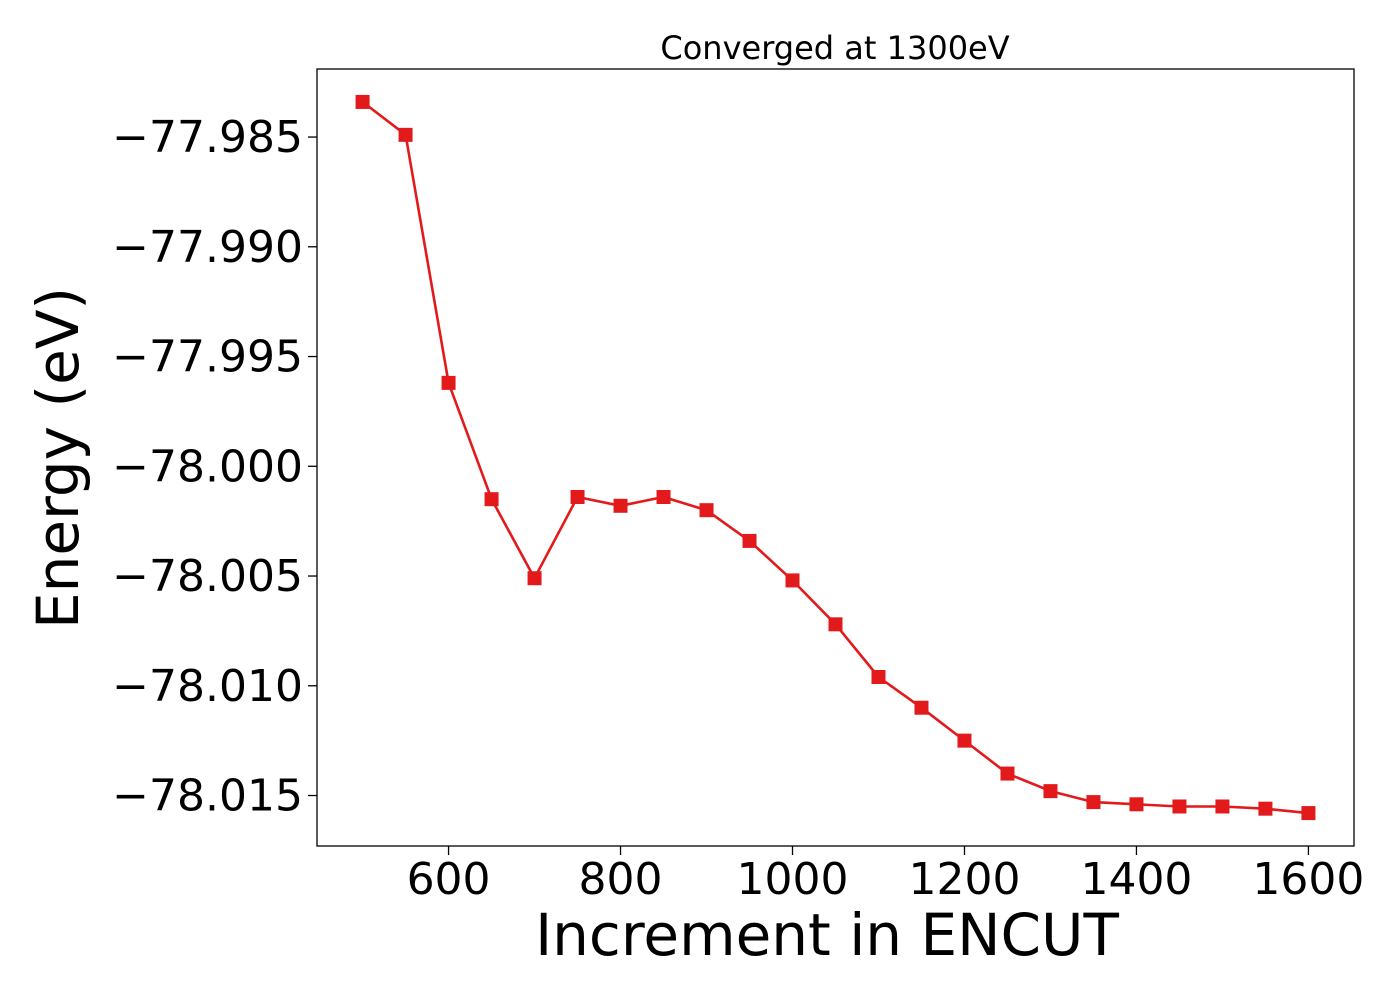  Describe the element at coordinates (885, 875) in the screenshot. I see `x-axis: 600 800 1000 1200 1400 1600` at that location.